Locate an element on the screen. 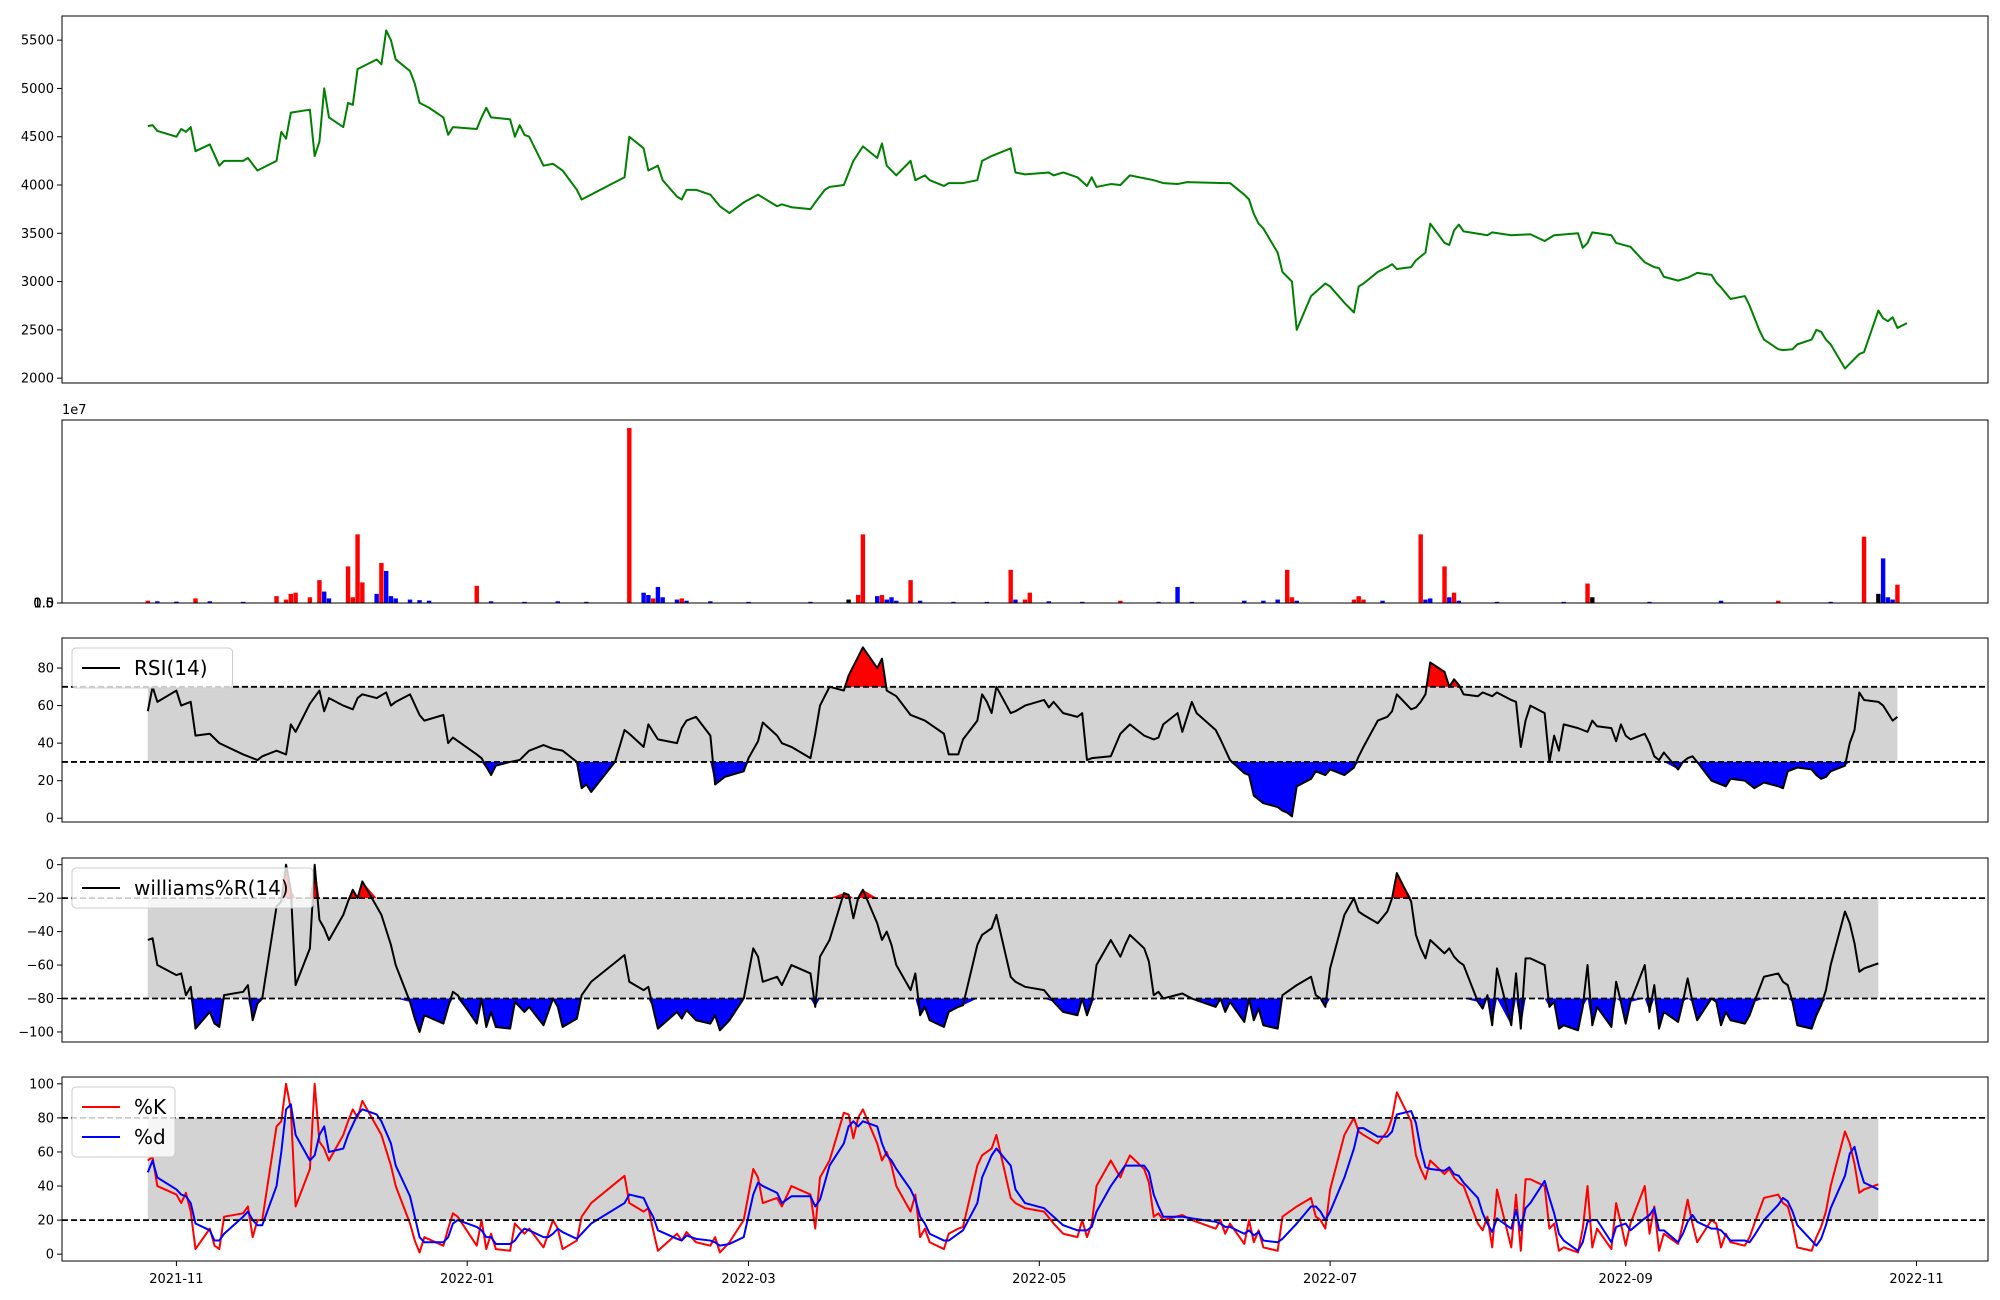 The image size is (2000, 1300). plot-area-williams is located at coordinates (1013, 948).